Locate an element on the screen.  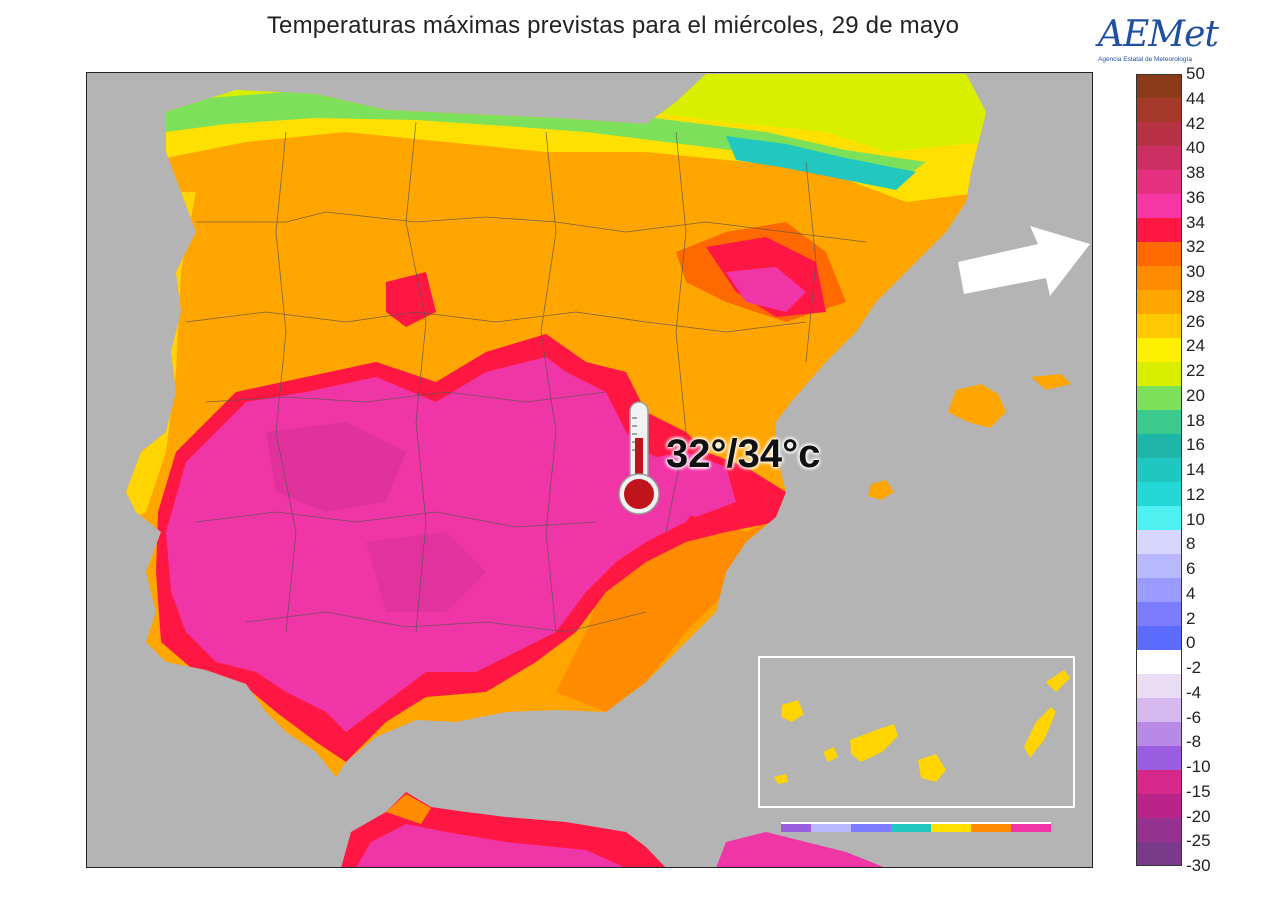
scale-label: 44 is located at coordinates (1195, 98).